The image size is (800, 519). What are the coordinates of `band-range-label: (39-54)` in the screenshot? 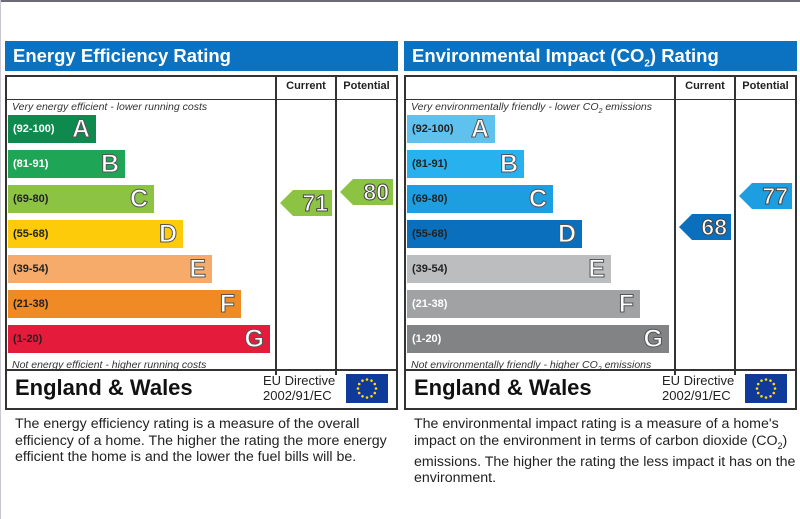 It's located at (31, 269).